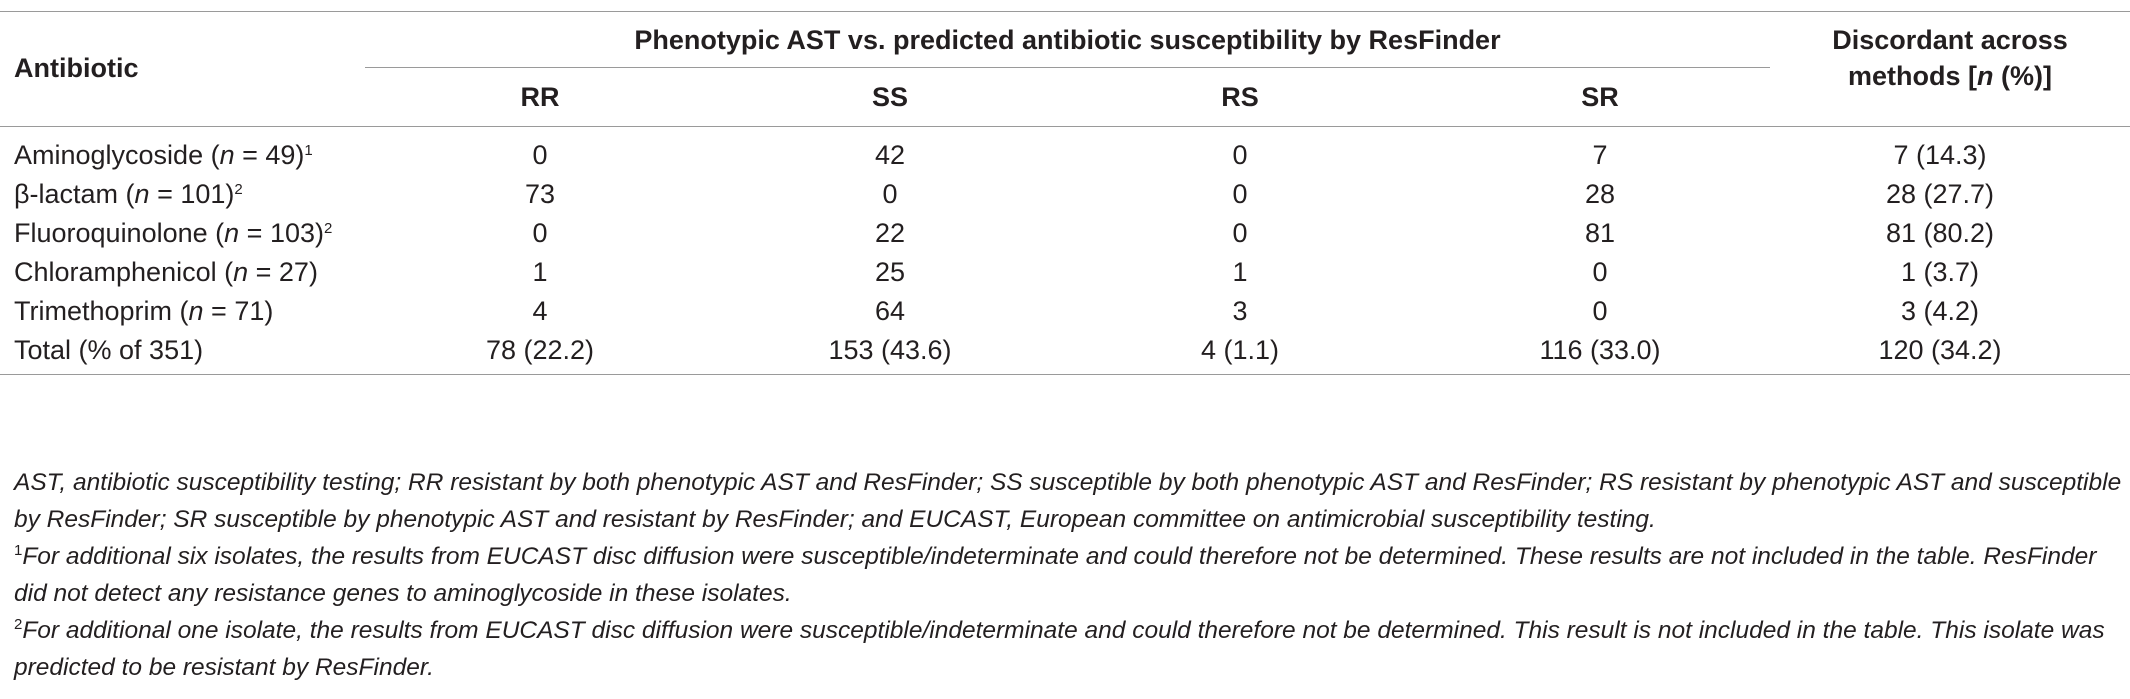  I want to click on cell-rr: 4, so click(540, 311).